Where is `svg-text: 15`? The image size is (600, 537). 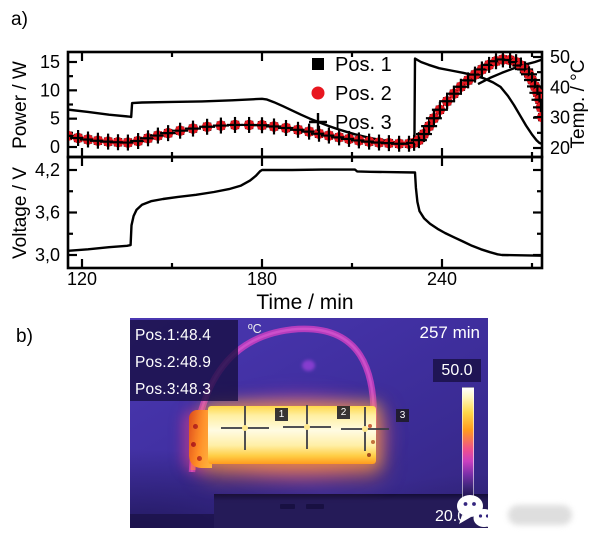 svg-text: 15 is located at coordinates (50, 62).